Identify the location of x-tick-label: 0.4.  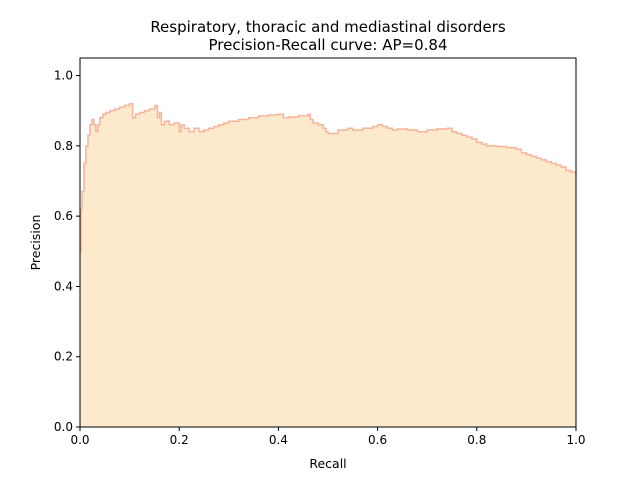
(278, 440).